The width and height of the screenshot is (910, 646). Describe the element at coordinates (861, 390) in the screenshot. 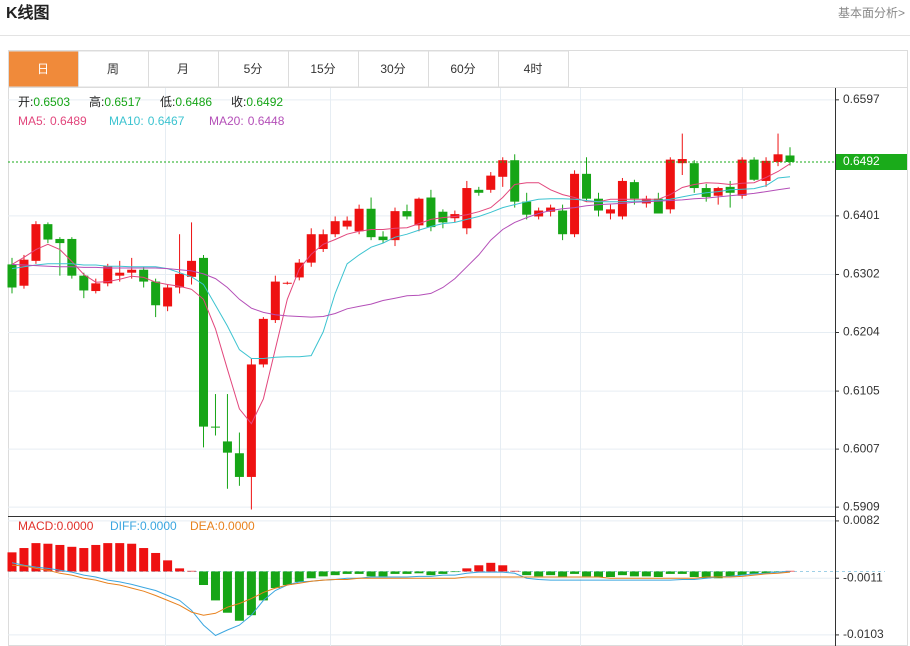

I see `y-tick-label: 0.6105` at that location.